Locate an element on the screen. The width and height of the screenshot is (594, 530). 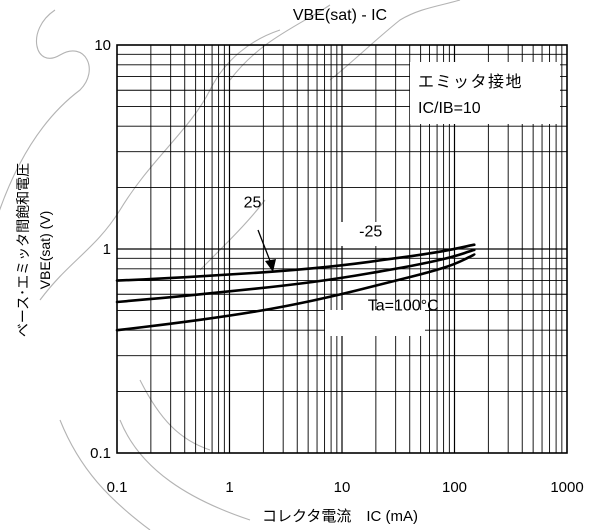
chart-title: VBE(sat) - IC is located at coordinates (340, 15).